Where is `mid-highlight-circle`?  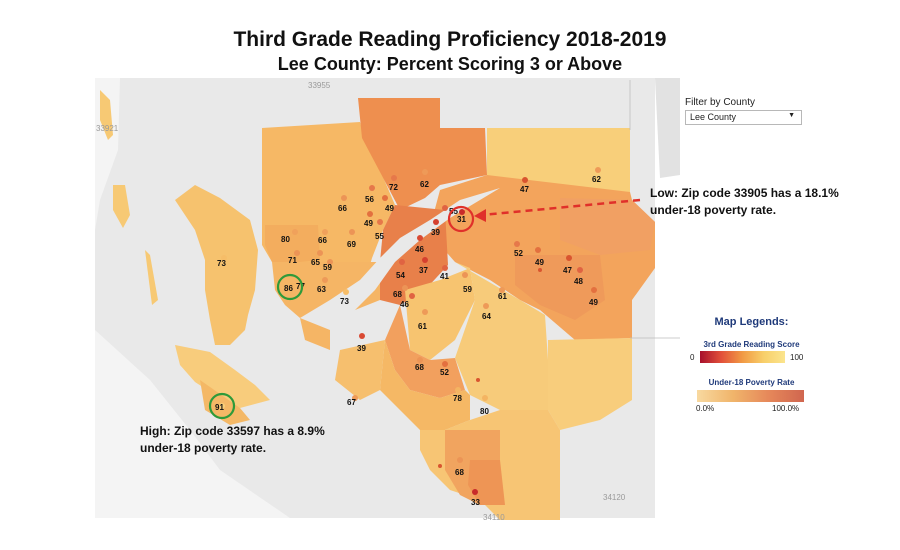 mid-highlight-circle is located at coordinates (290, 287).